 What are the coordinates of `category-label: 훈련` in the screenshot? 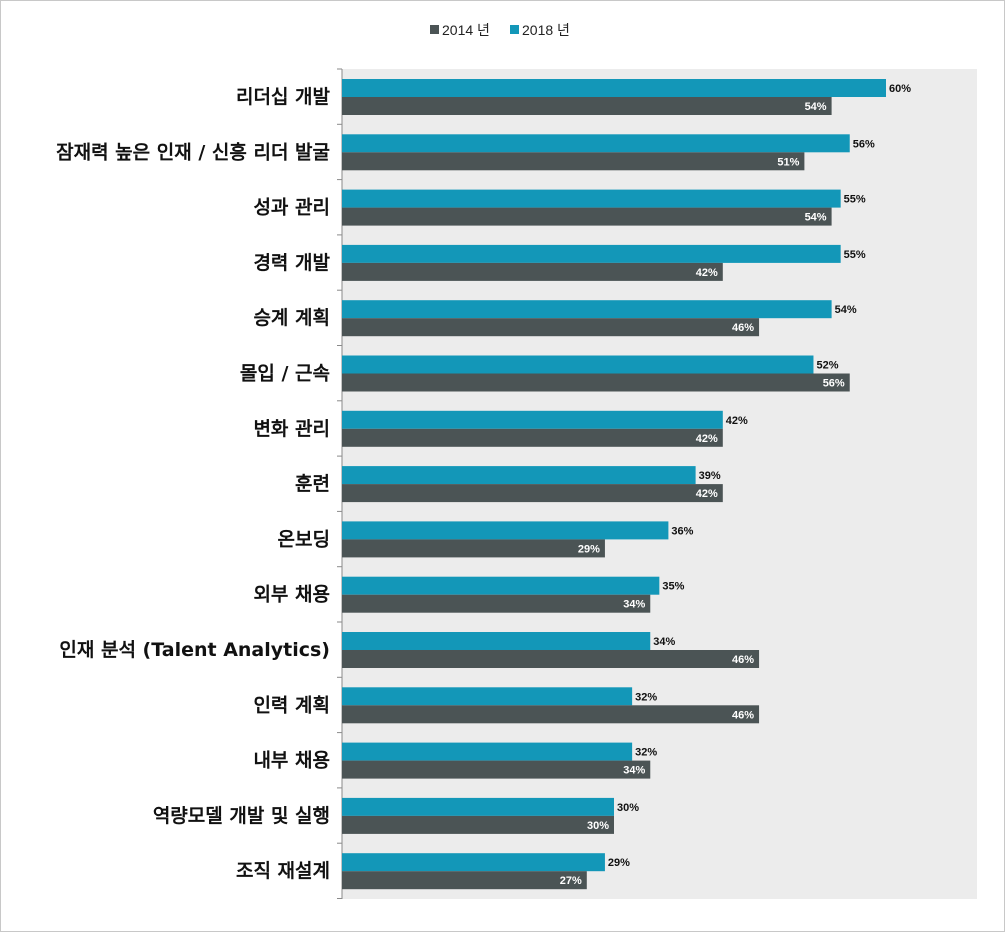 It's located at (312, 483).